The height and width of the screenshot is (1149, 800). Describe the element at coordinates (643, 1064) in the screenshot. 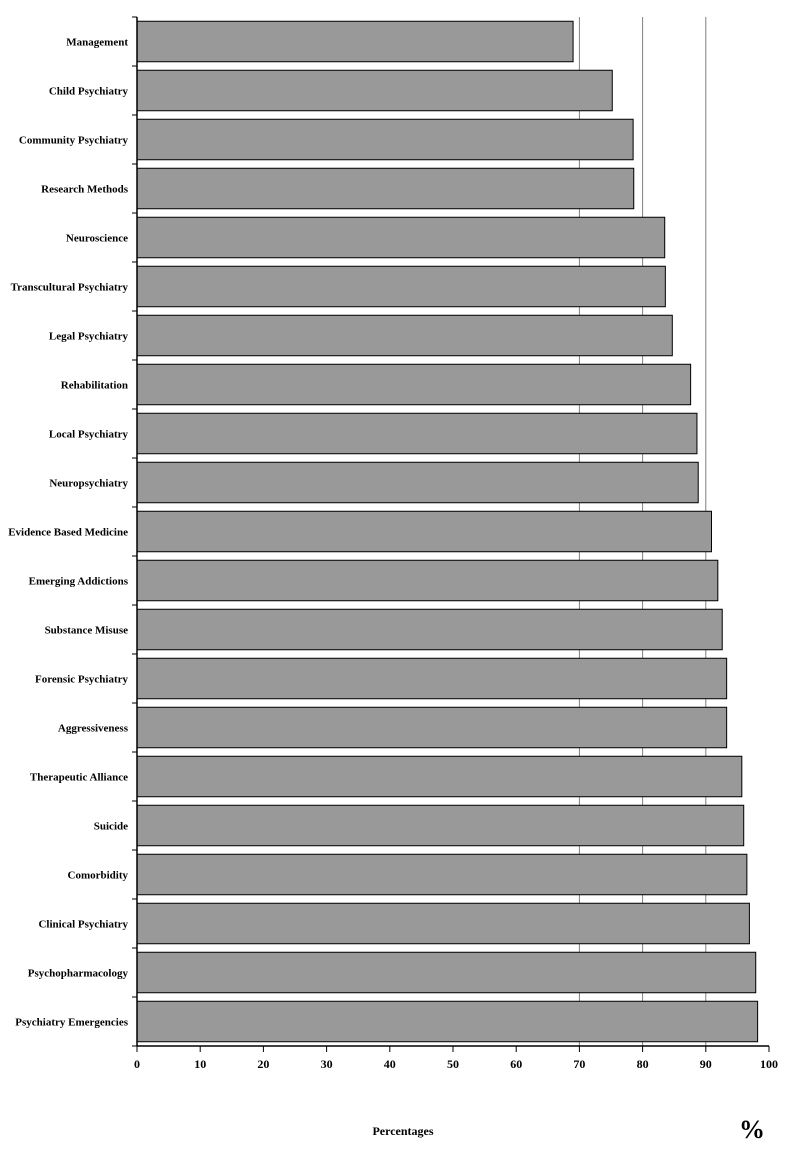

I see `x-tick-label-80: 80` at that location.